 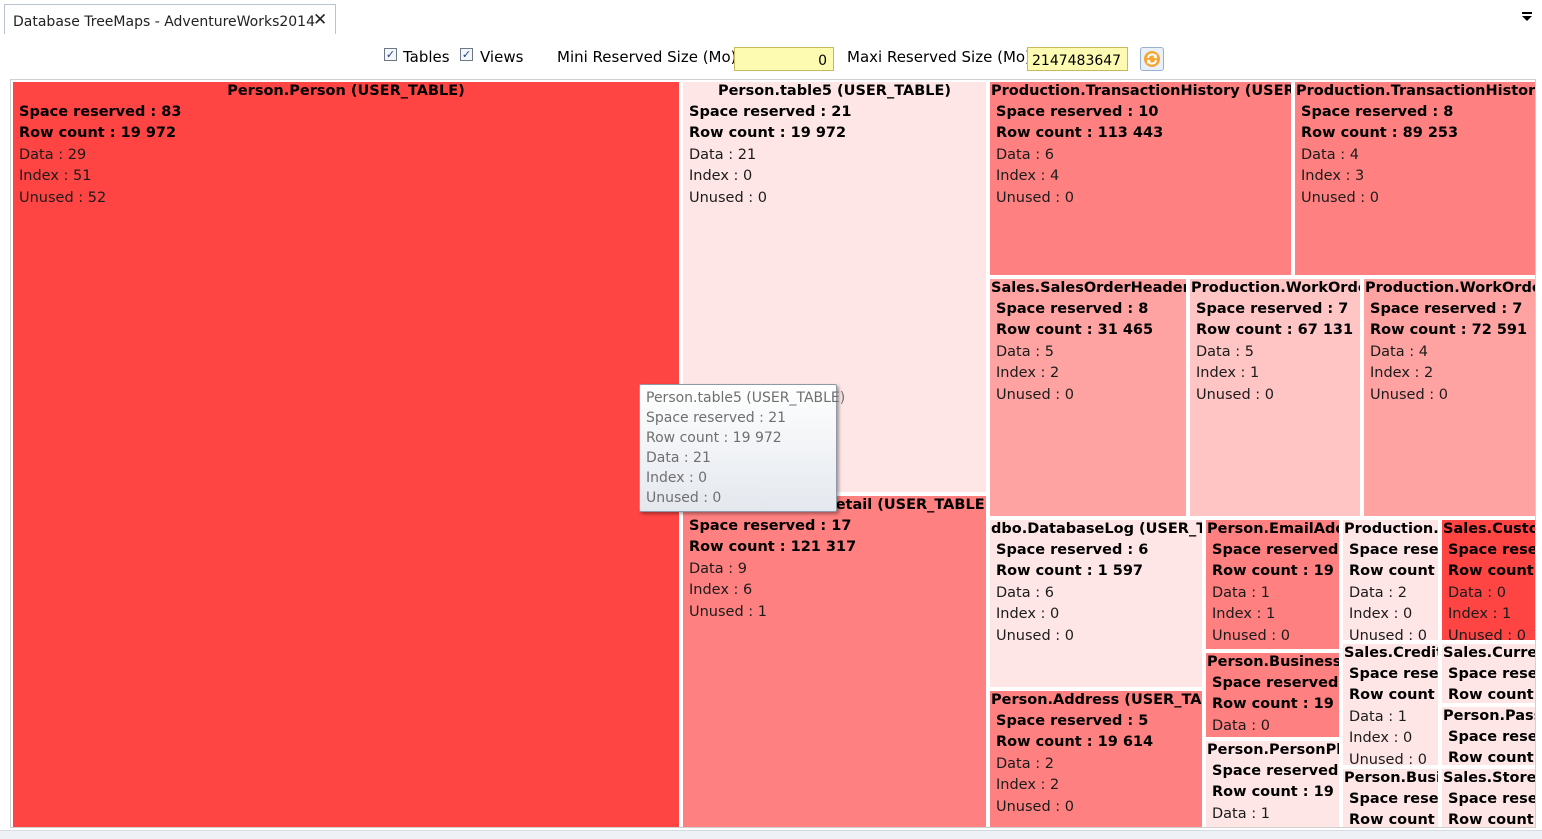 What do you see at coordinates (1070, 571) in the screenshot?
I see `tile-rows: Row count : 1 597` at bounding box center [1070, 571].